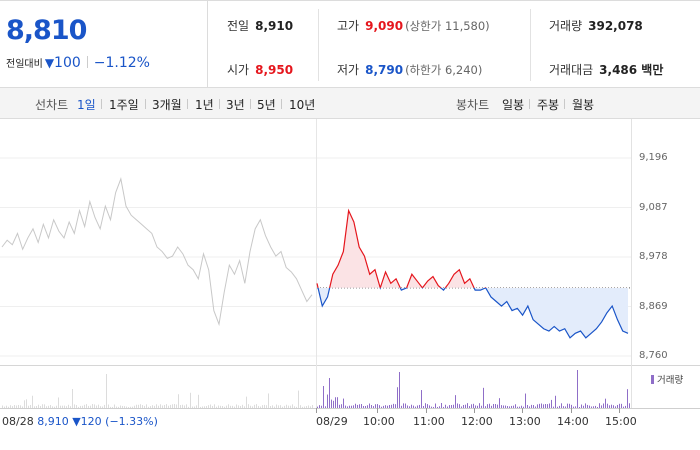 The height and width of the screenshot is (450, 700). I want to click on period-10year-tab: 10년, so click(302, 105).